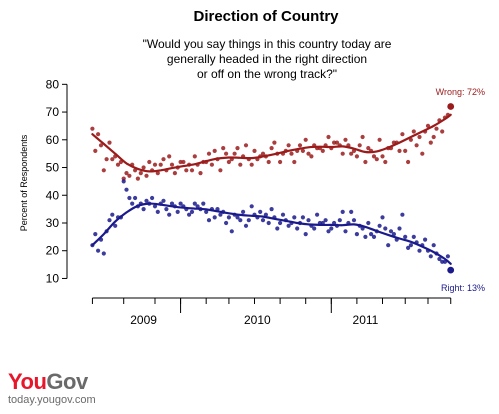  What do you see at coordinates (53, 84) in the screenshot?
I see `y-tick-label-80: 80` at bounding box center [53, 84].